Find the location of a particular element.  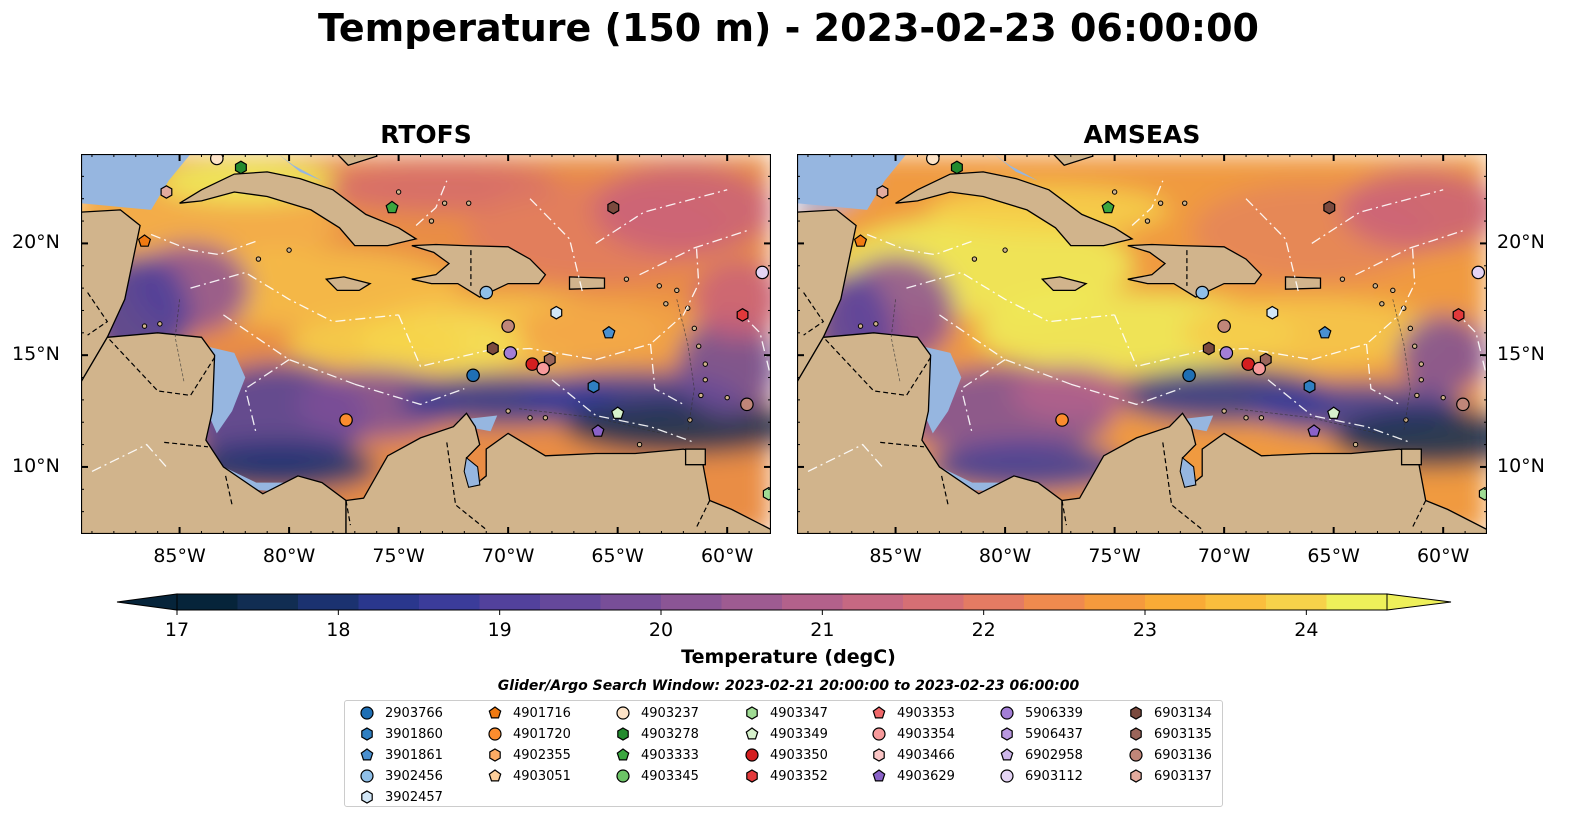

colorbar-tick-label: 22 is located at coordinates (983, 630).